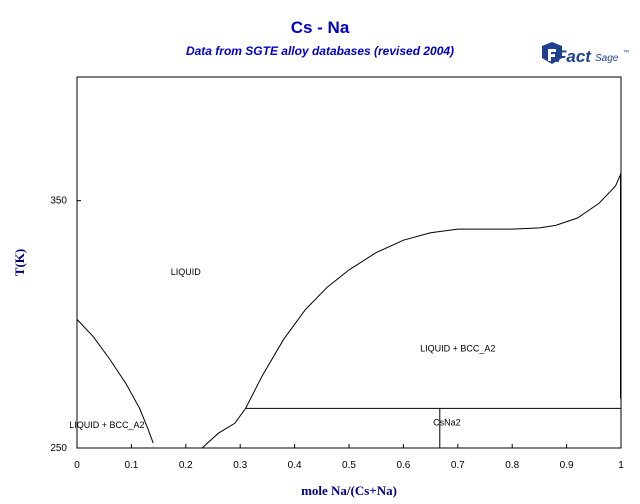 The image size is (640, 504). I want to click on logo-trademark: ™, so click(626, 52).